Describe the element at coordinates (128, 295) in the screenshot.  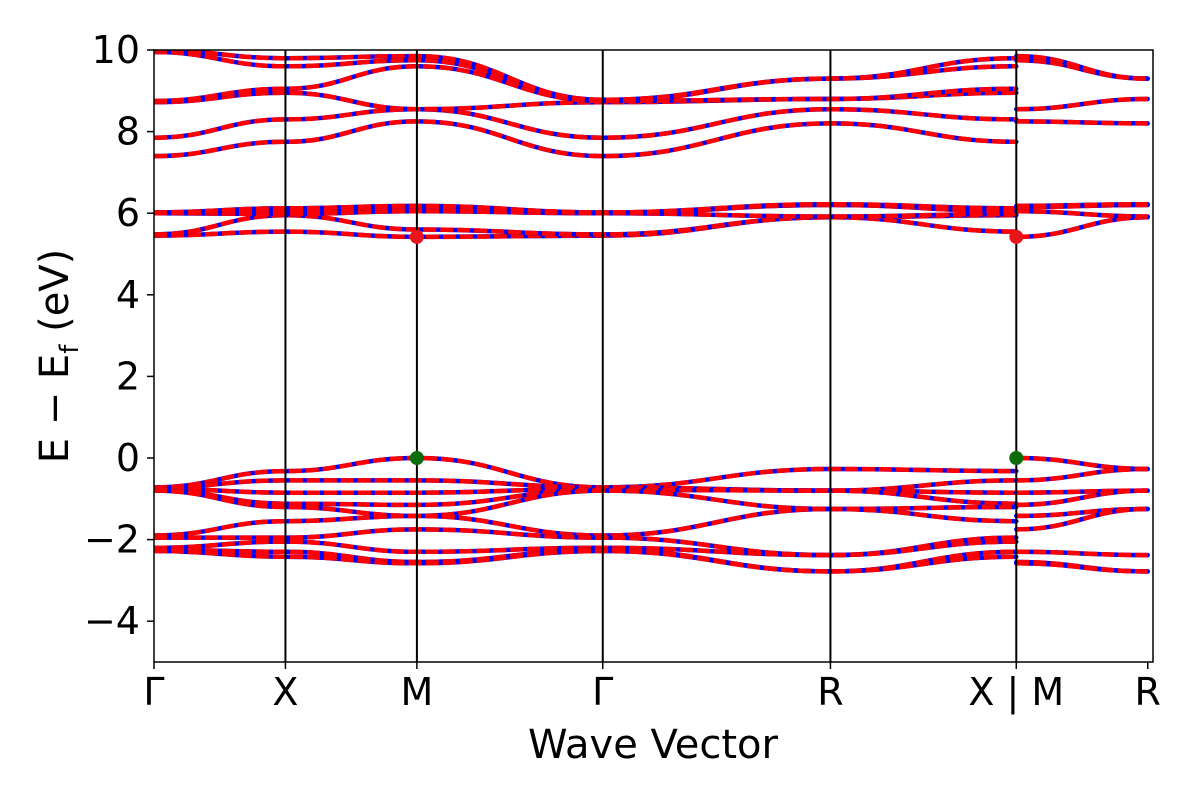
I see `y-tick-label: 4` at that location.